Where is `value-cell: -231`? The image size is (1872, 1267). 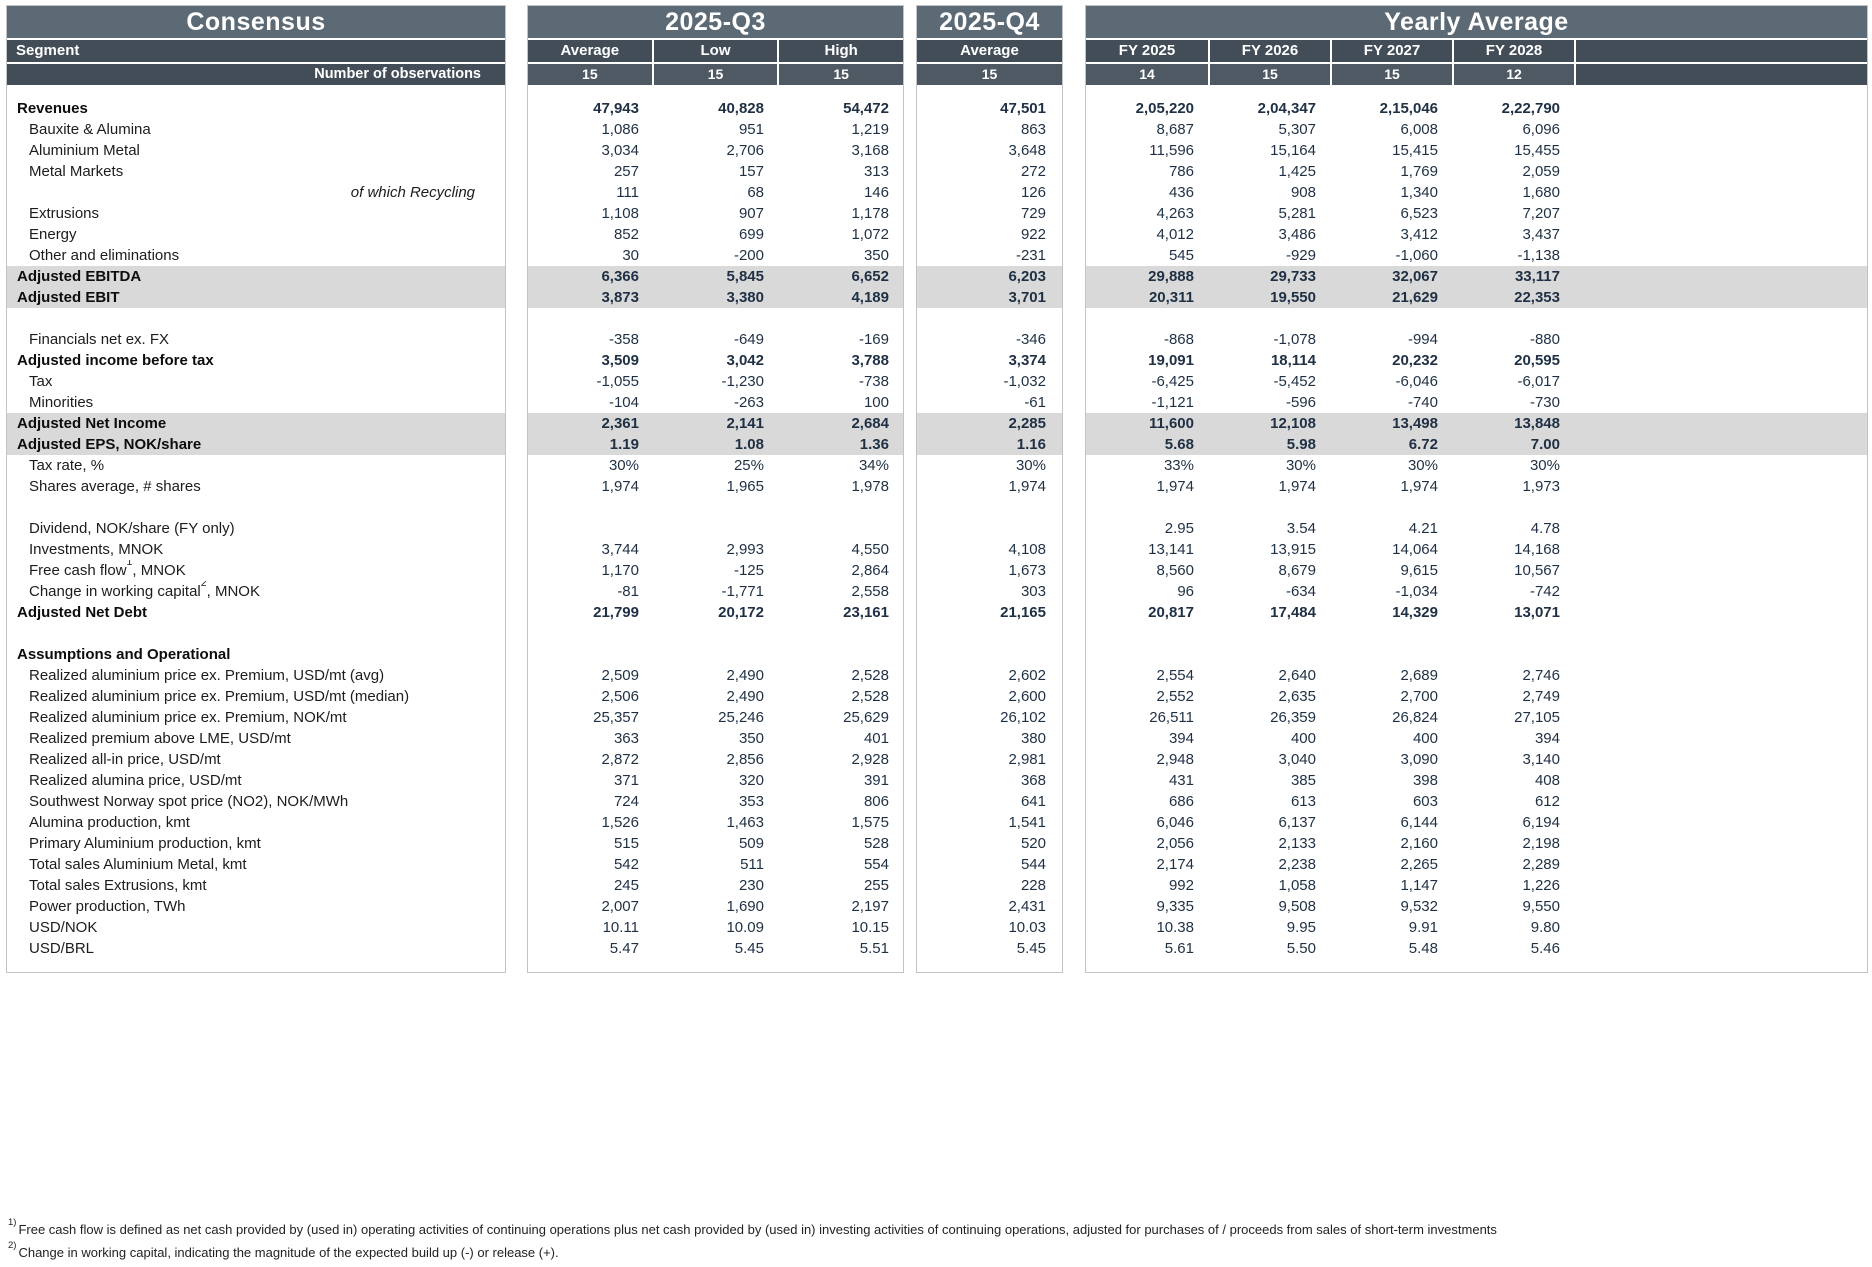
value-cell: -231 is located at coordinates (1030, 255).